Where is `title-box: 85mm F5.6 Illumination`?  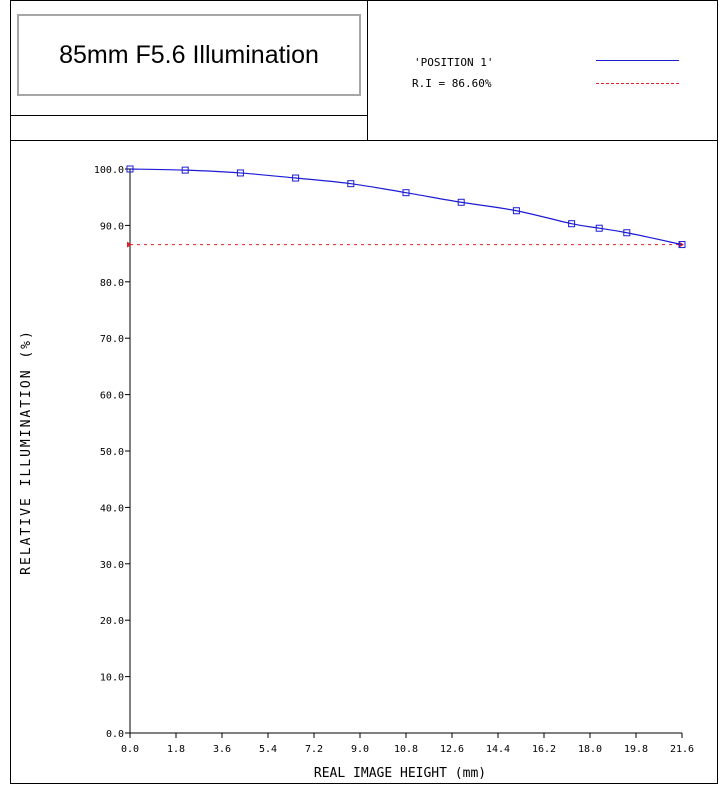
title-box: 85mm F5.6 Illumination is located at coordinates (189, 55).